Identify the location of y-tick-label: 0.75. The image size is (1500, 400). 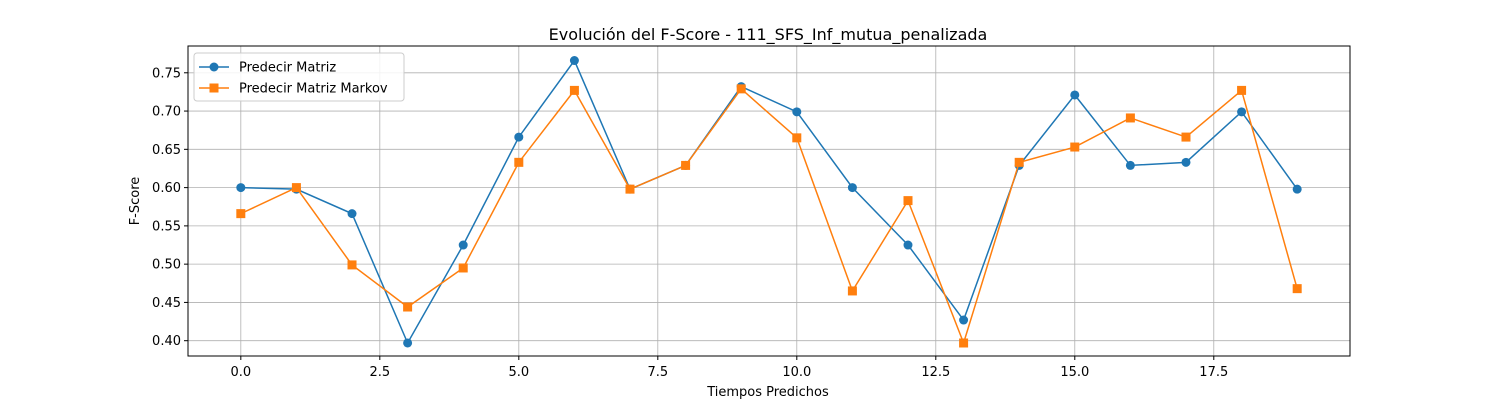
(166, 73).